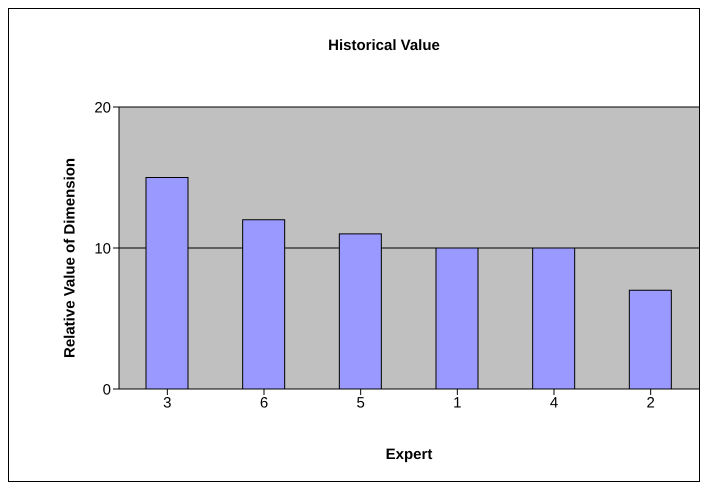 This screenshot has width=709, height=490. I want to click on x-tick-label: 5, so click(360, 403).